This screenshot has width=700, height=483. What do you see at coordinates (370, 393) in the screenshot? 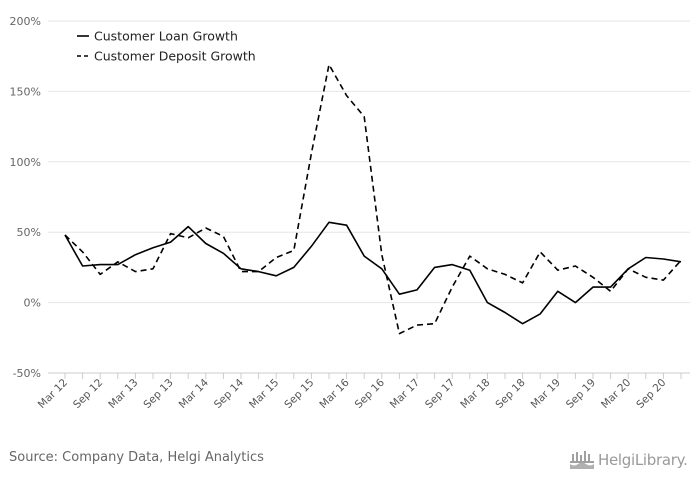
I see `x-tick-label: Sep 16` at bounding box center [370, 393].